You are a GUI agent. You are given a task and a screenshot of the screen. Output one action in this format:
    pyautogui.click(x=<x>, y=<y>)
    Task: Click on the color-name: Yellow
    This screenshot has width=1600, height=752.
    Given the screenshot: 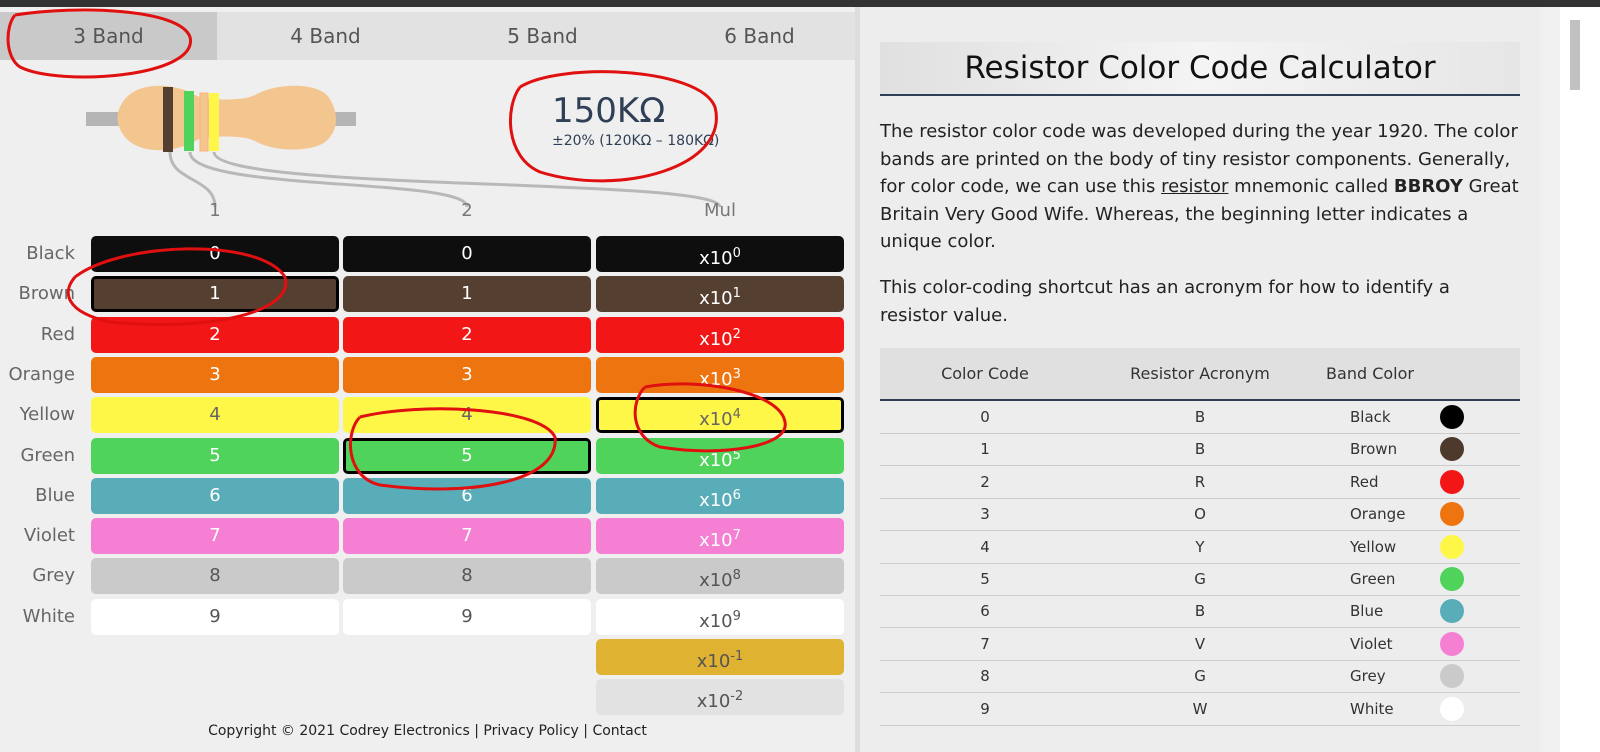 What is the action you would take?
    pyautogui.click(x=47, y=415)
    